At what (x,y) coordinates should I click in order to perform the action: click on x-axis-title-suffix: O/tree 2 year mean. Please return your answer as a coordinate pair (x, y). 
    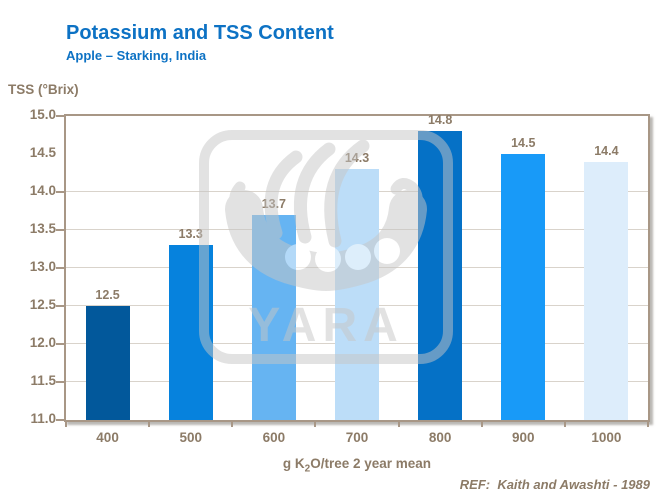
    Looking at the image, I should click on (371, 463).